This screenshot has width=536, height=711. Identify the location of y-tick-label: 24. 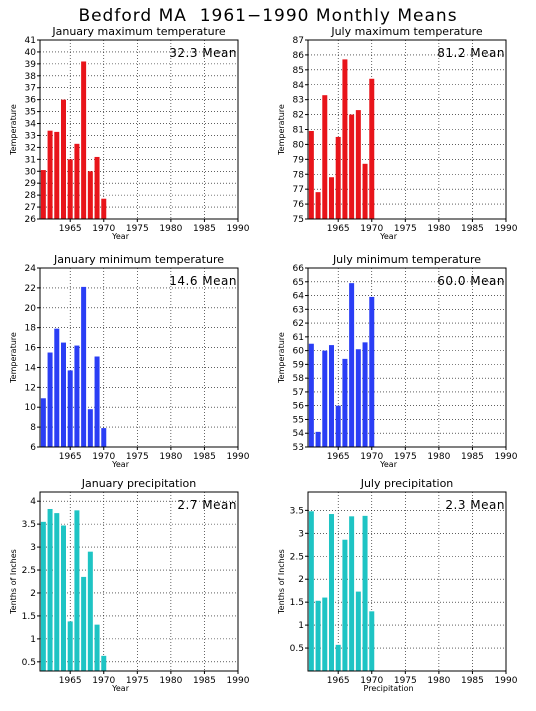
(31, 269).